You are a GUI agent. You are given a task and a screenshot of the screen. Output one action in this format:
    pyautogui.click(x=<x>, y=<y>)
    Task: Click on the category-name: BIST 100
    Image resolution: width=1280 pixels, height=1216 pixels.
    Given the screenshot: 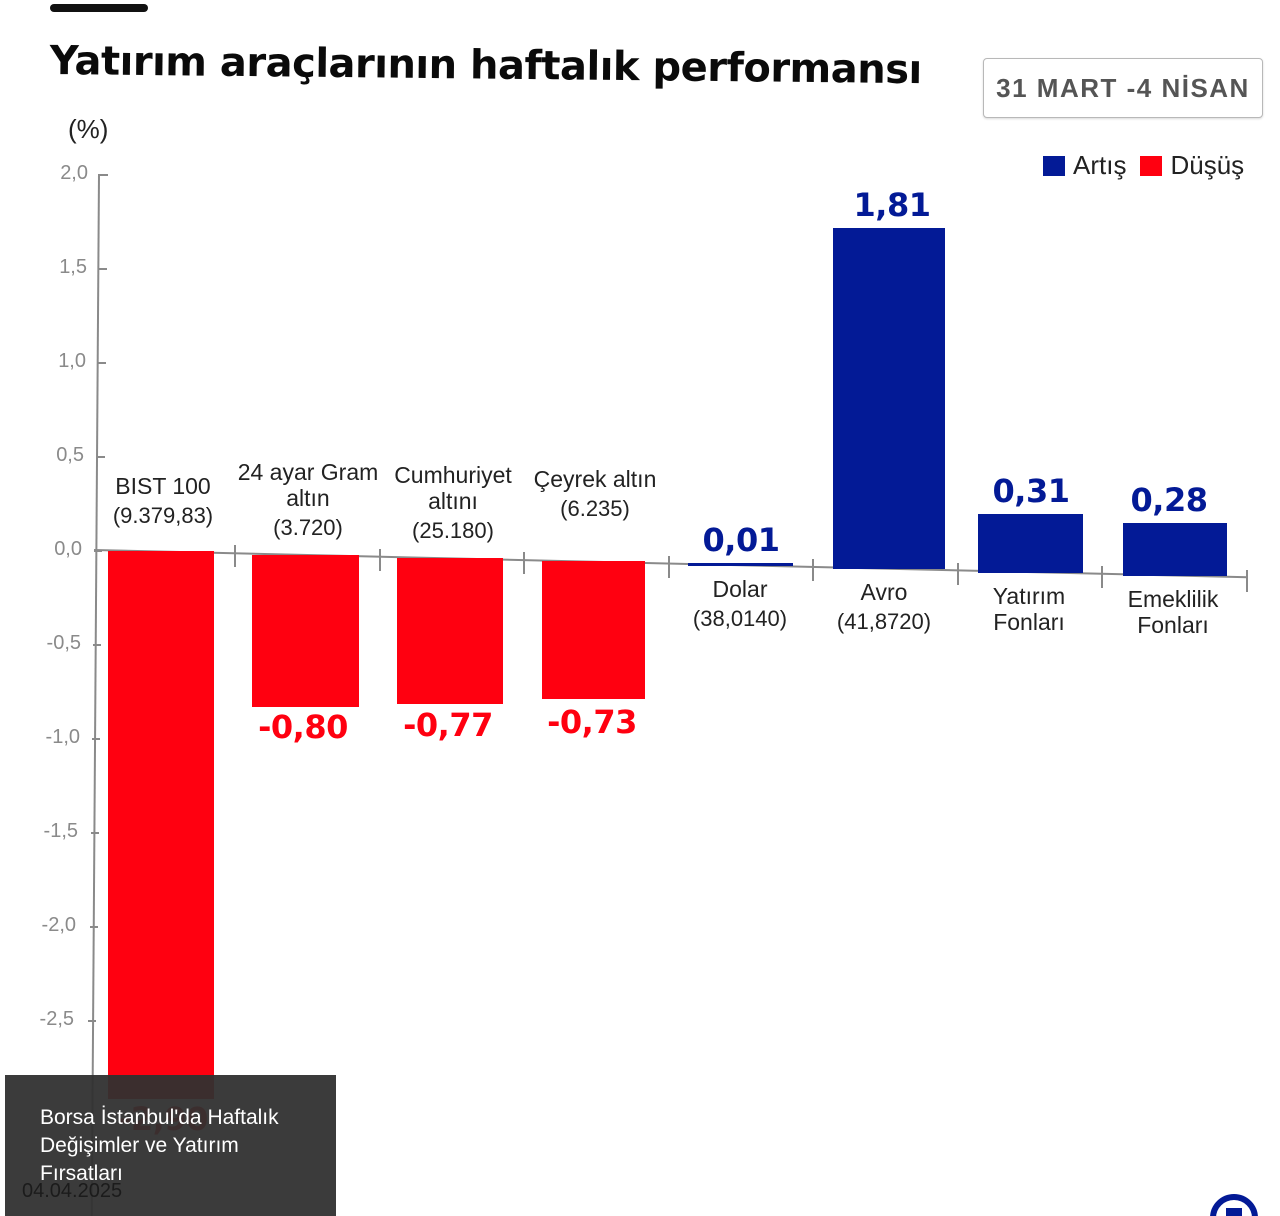 What is the action you would take?
    pyautogui.click(x=163, y=486)
    